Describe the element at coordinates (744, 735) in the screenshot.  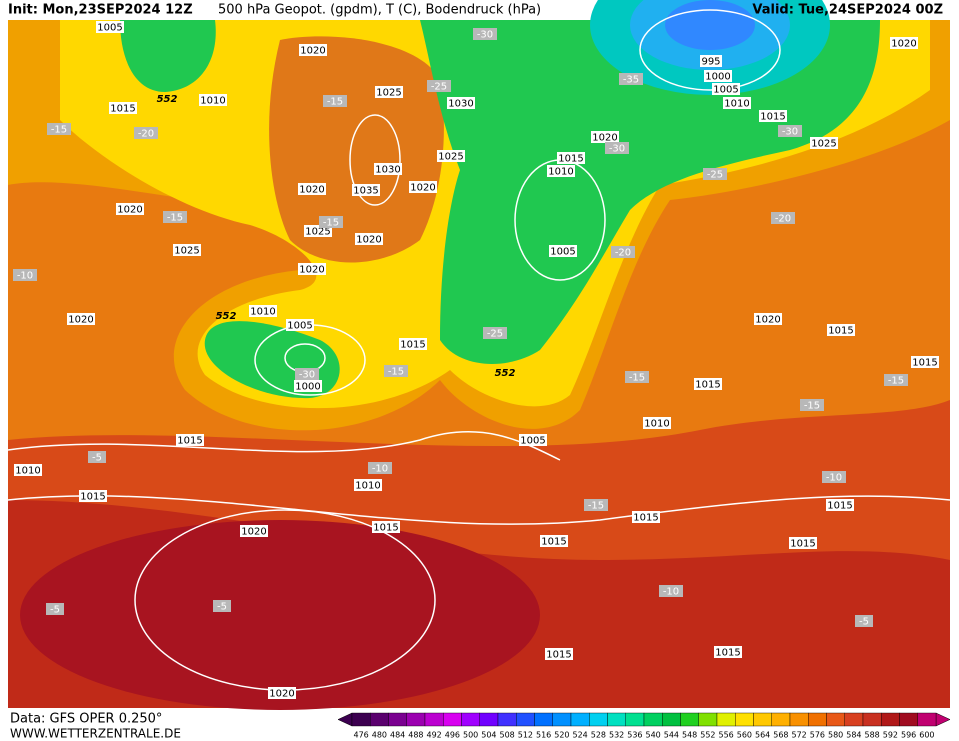
I see `colorbar-tick-label: 560` at that location.